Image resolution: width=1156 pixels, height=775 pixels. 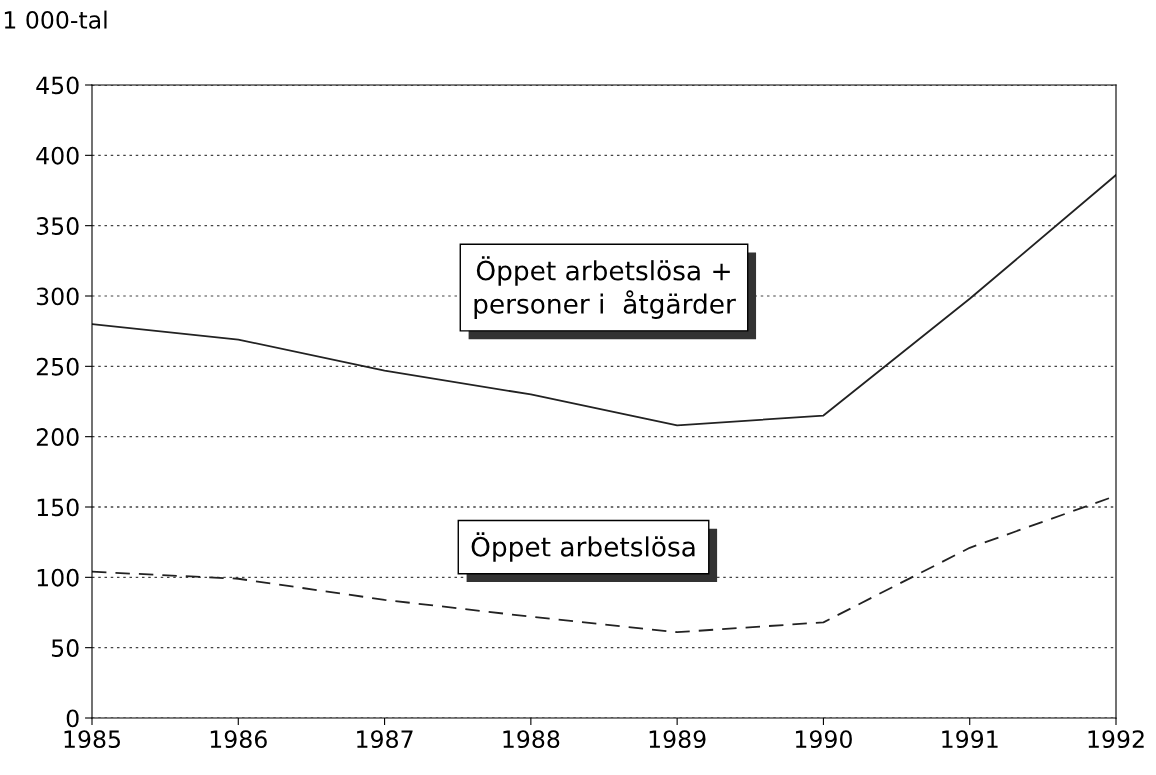 I want to click on x-tick-label: 1992, so click(x=1116, y=739).